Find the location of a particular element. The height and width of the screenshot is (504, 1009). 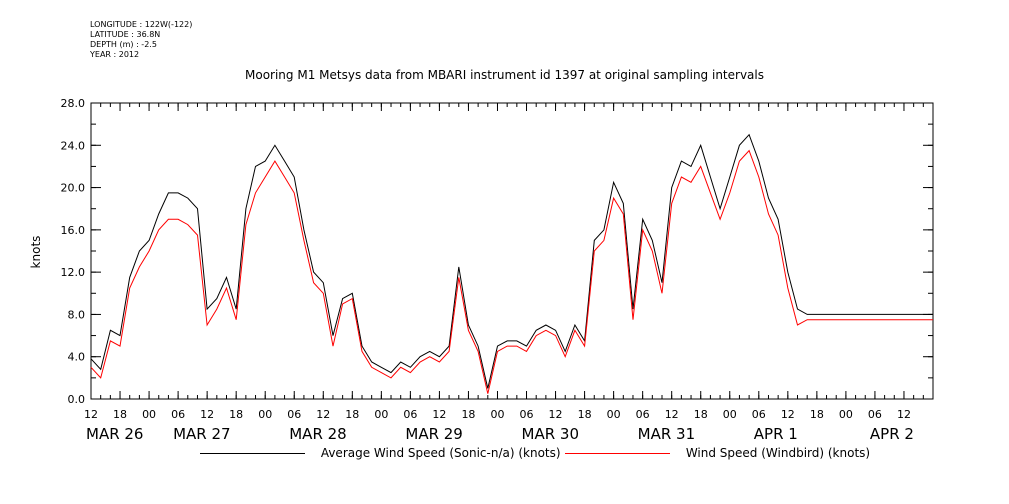

depth-label: DEPTH (m) : -2.5 is located at coordinates (123, 44).